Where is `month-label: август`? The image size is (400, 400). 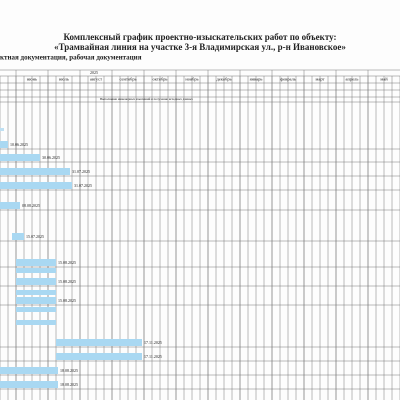 month-label: август is located at coordinates (96, 79).